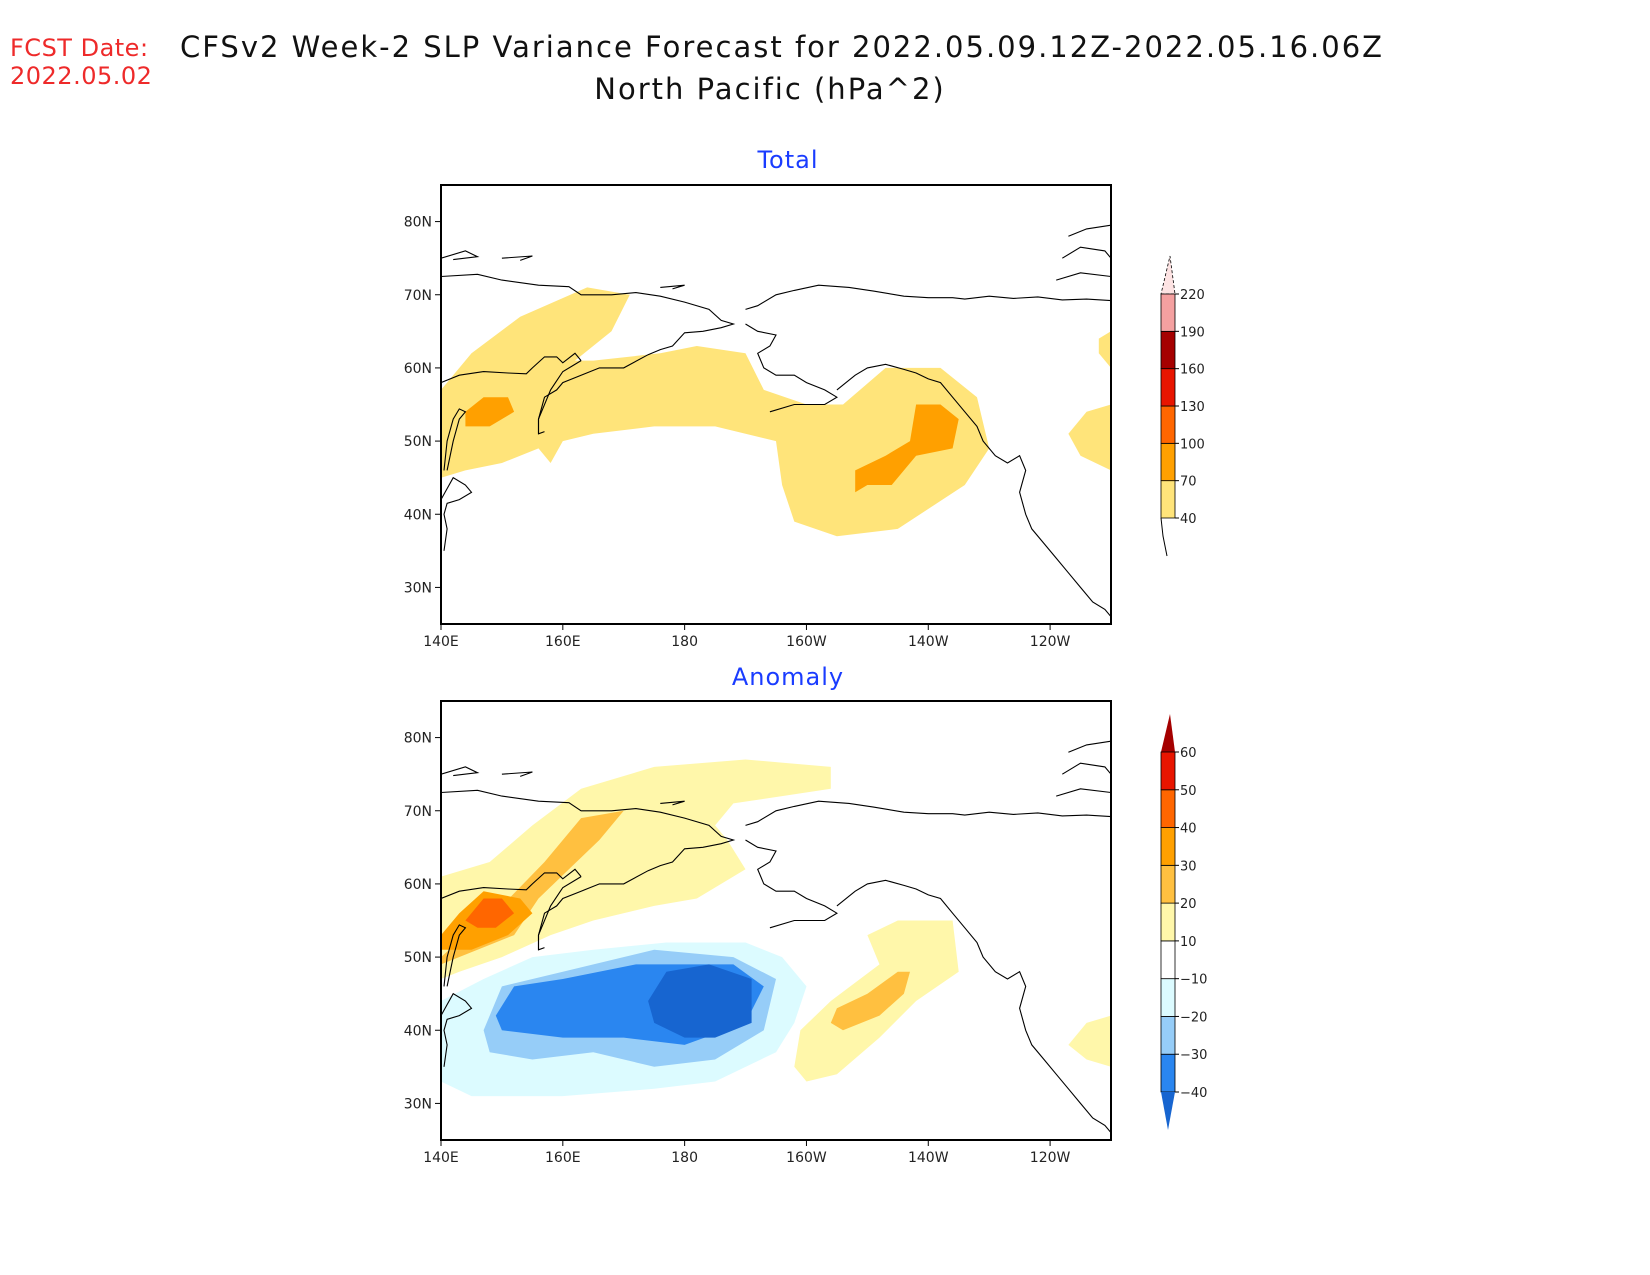  Describe the element at coordinates (1192, 370) in the screenshot. I see `colorbar-label: 160` at that location.